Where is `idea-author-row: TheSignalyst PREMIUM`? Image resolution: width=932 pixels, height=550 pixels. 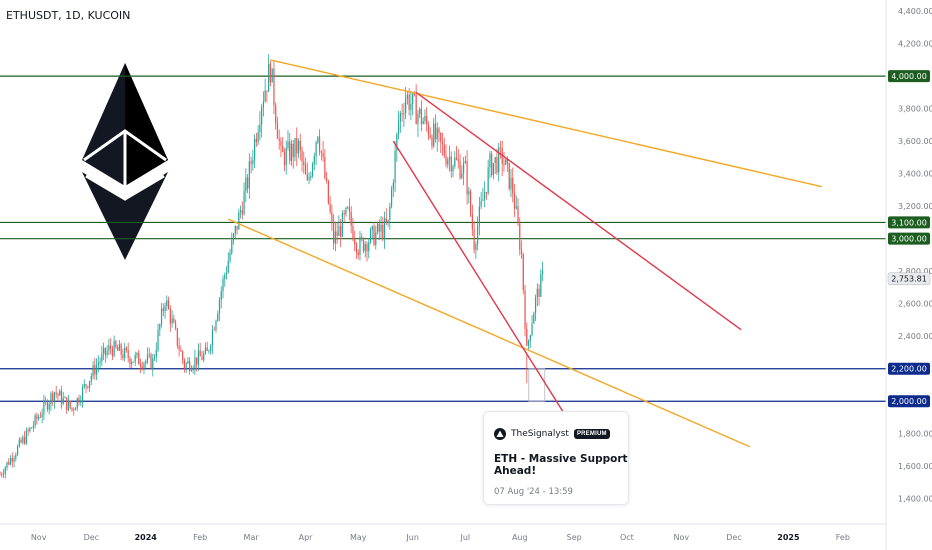 idea-author-row: TheSignalyst PREMIUM is located at coordinates (552, 434).